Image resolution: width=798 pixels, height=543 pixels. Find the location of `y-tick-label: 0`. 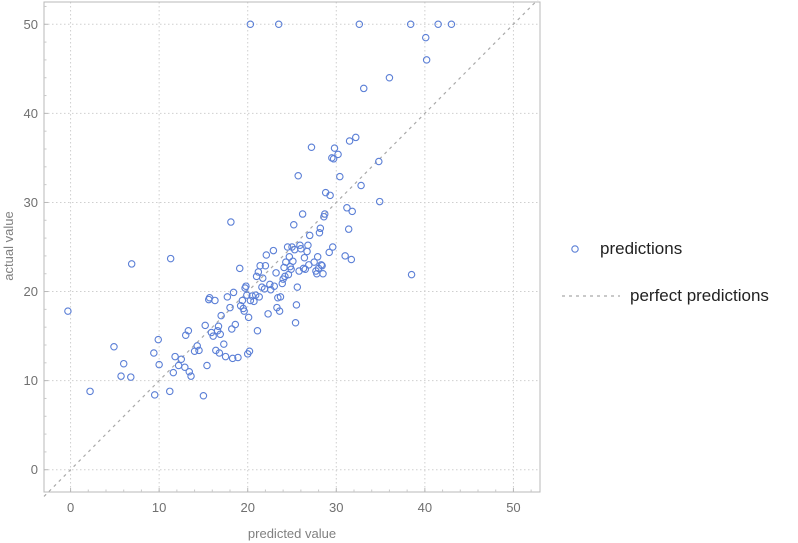

y-tick-label: 0 is located at coordinates (34, 469).